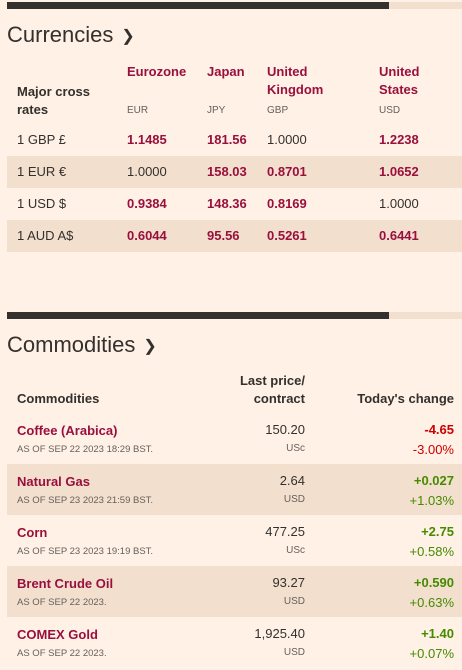 The width and height of the screenshot is (462, 670). Describe the element at coordinates (295, 80) in the screenshot. I see `column-header-united-kingdom: United Kingdom` at that location.